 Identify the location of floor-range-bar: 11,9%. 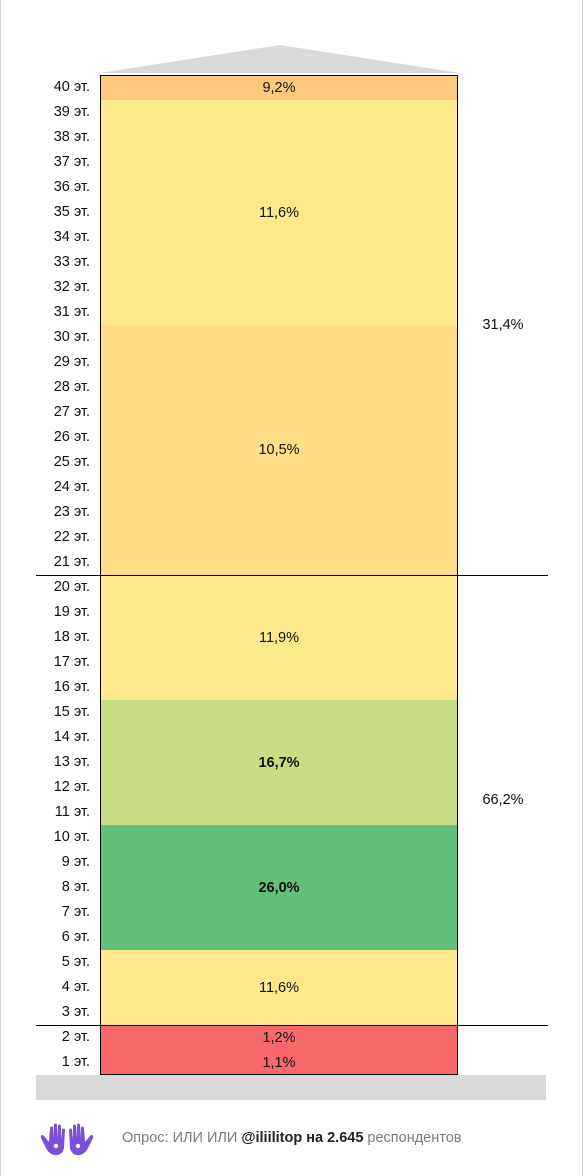
(279, 637).